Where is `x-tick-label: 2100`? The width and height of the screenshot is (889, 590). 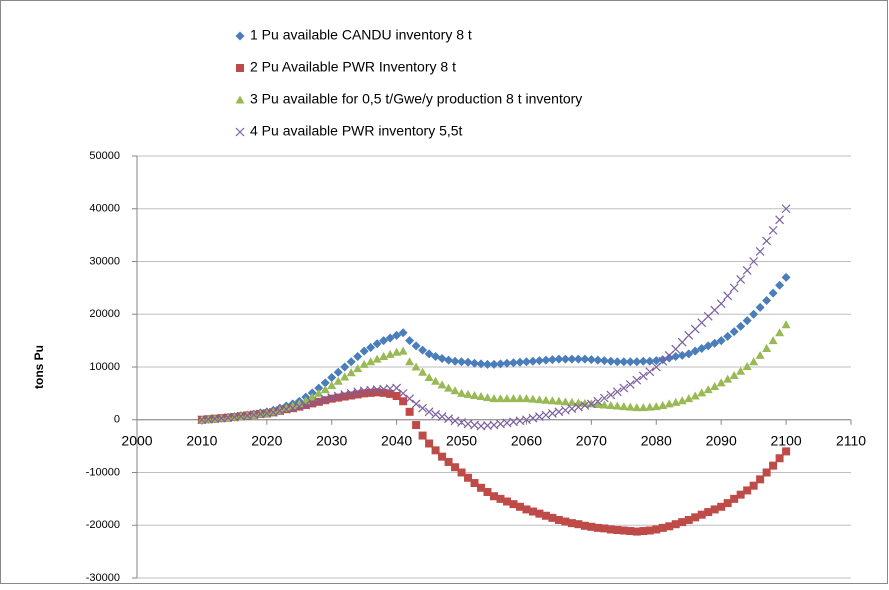 x-tick-label: 2100 is located at coordinates (786, 440).